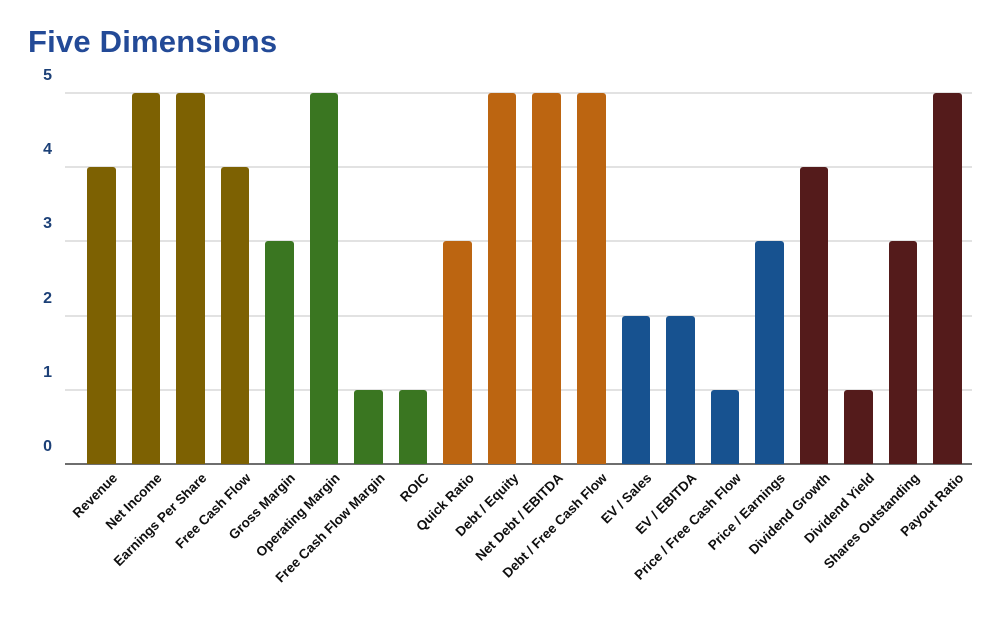 The width and height of the screenshot is (998, 620). I want to click on bar-ev-ebitda, so click(680, 389).